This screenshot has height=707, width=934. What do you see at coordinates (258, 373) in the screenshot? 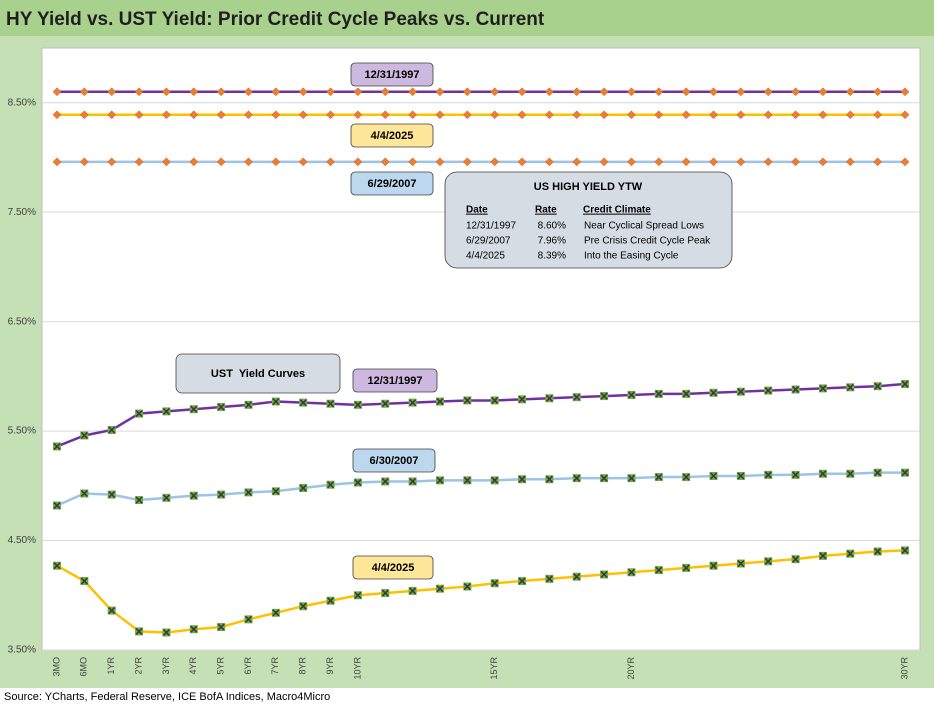
I see `annotation-box` at bounding box center [258, 373].